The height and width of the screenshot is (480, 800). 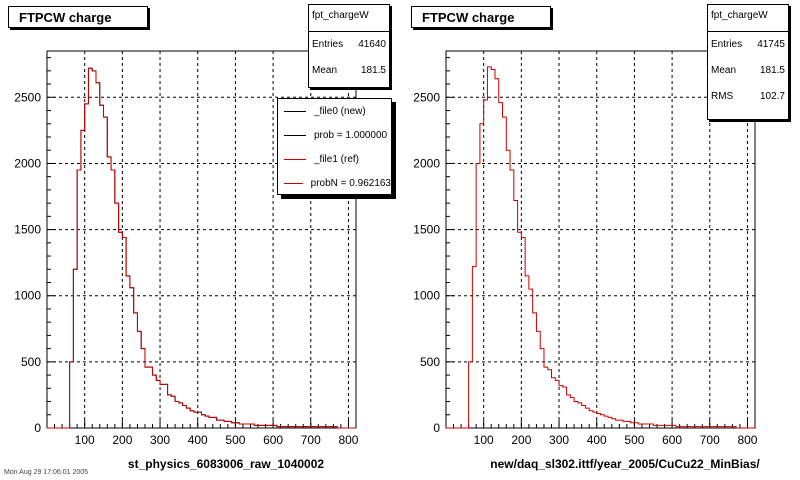 What do you see at coordinates (722, 96) in the screenshot?
I see `right-stats-label: RMS` at bounding box center [722, 96].